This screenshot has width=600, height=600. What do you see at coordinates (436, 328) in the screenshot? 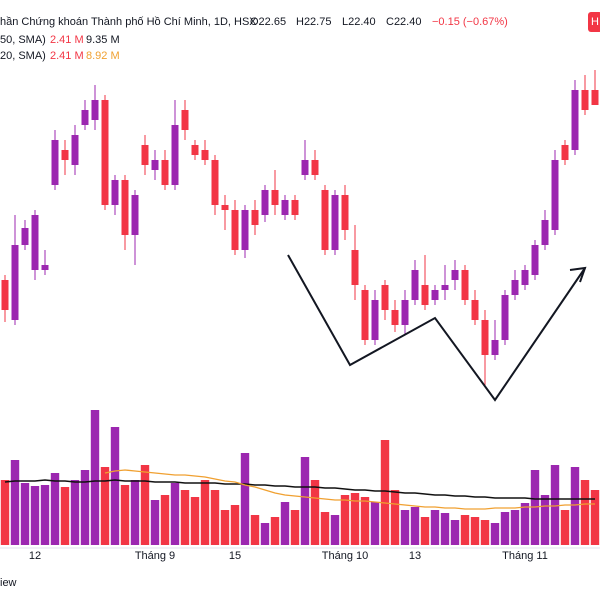
I see `pattern-drawing` at bounding box center [436, 328].